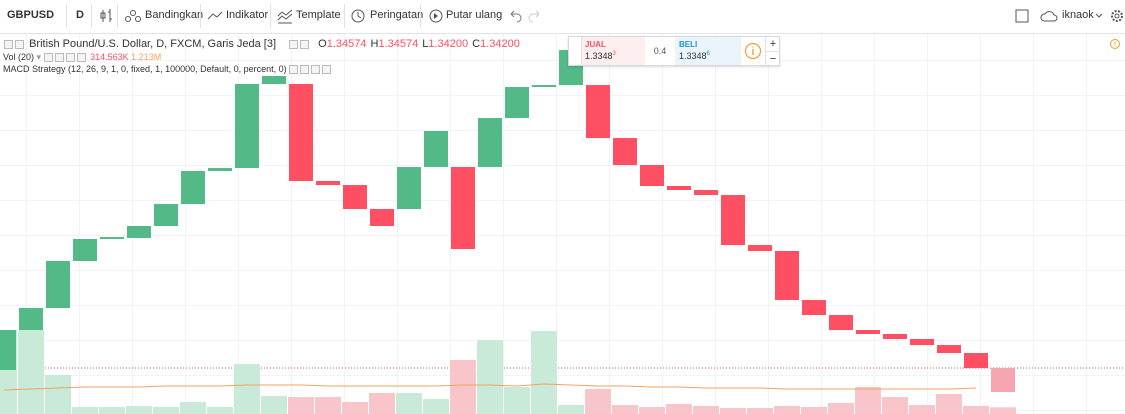 This screenshot has width=1125, height=414. I want to click on redo-icon, so click(535, 16).